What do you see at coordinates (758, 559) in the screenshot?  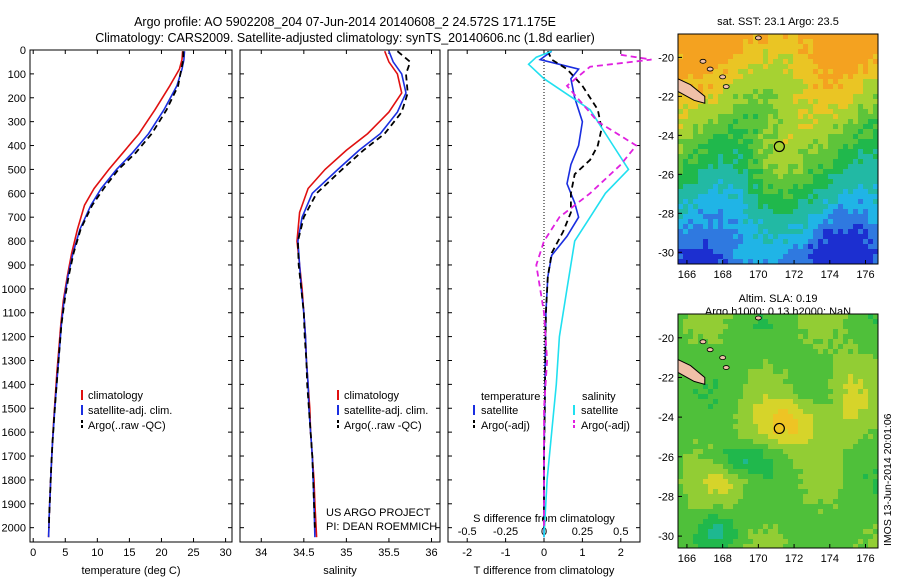 I see `lon-tick-label: 170` at bounding box center [758, 559].